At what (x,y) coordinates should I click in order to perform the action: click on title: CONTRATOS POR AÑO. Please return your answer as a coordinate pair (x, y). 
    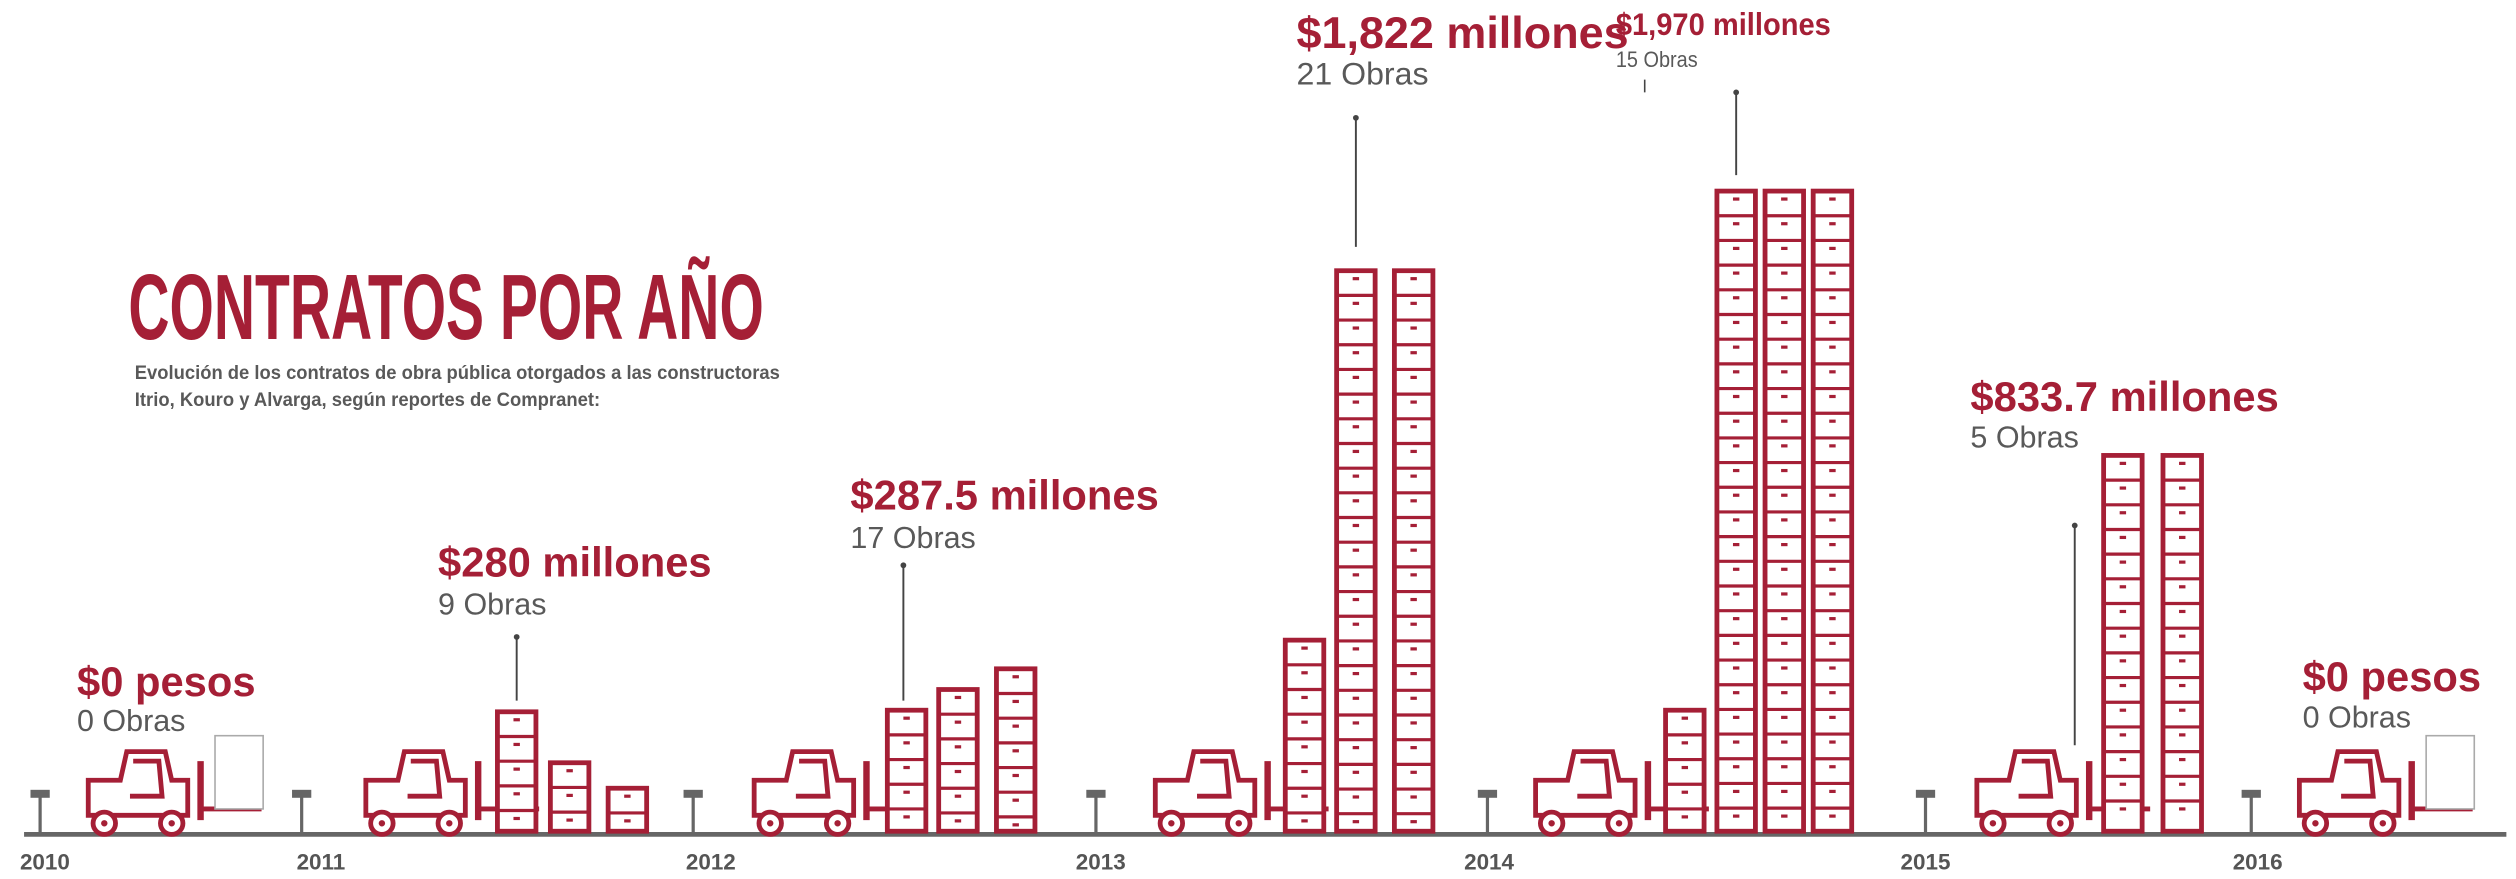
    Looking at the image, I should click on (445, 308).